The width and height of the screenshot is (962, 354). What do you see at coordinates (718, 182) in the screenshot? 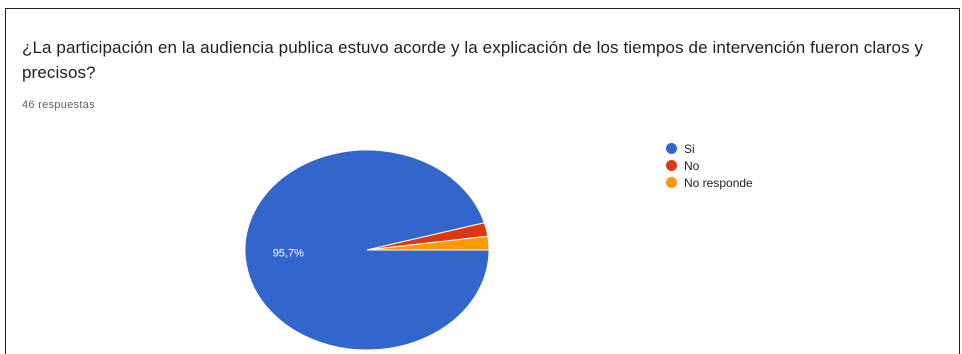
I see `legend-label-no-responde: No responde` at bounding box center [718, 182].